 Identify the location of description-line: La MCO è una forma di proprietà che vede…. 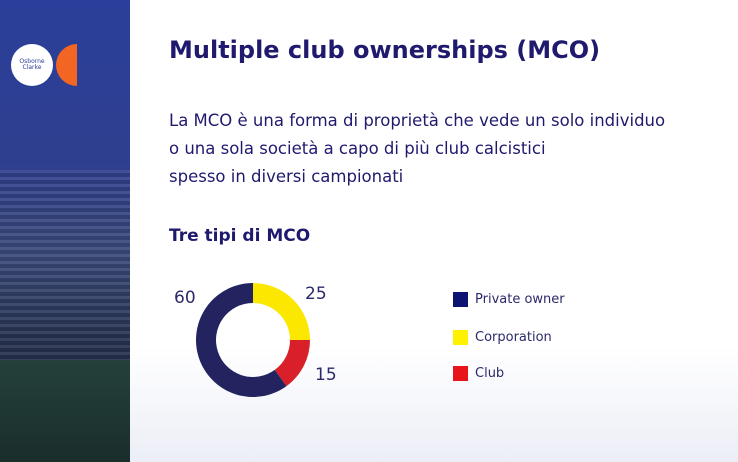
(417, 120).